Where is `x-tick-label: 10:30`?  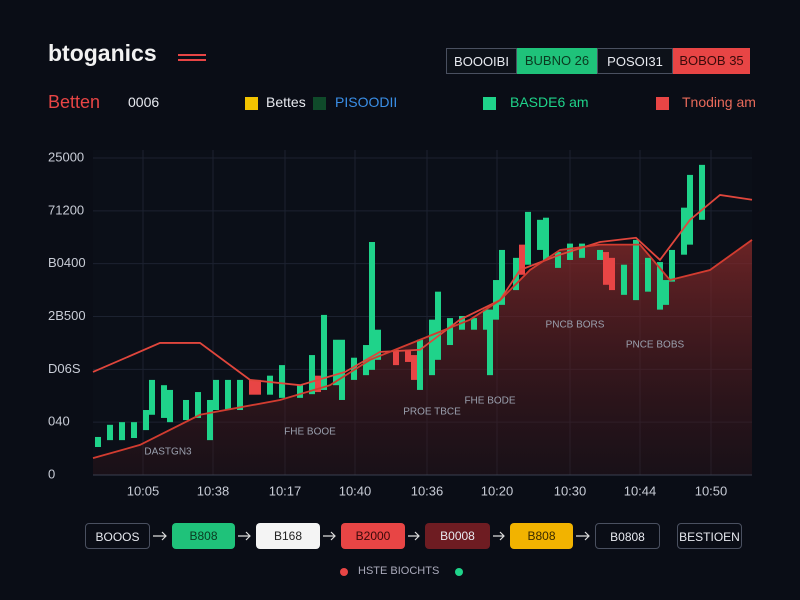 x-tick-label: 10:30 is located at coordinates (570, 490).